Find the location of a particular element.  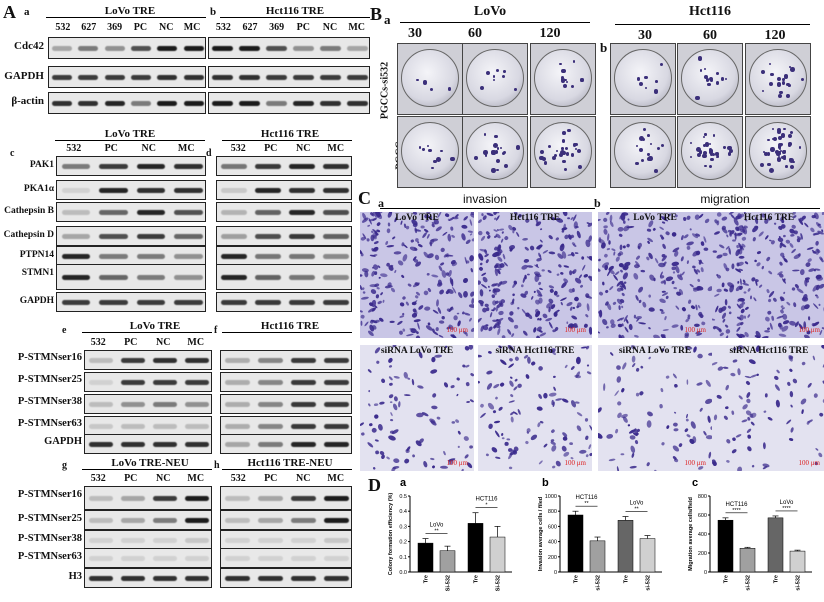

panel-ac-title: LoVo TRE is located at coordinates (130, 134).